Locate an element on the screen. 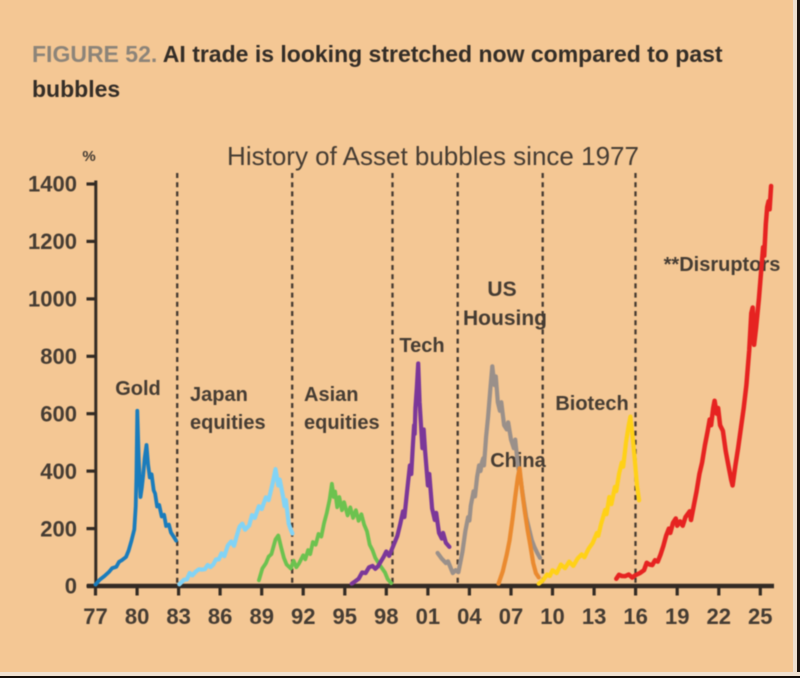 The width and height of the screenshot is (800, 678). svg-text: 89 is located at coordinates (261, 616).